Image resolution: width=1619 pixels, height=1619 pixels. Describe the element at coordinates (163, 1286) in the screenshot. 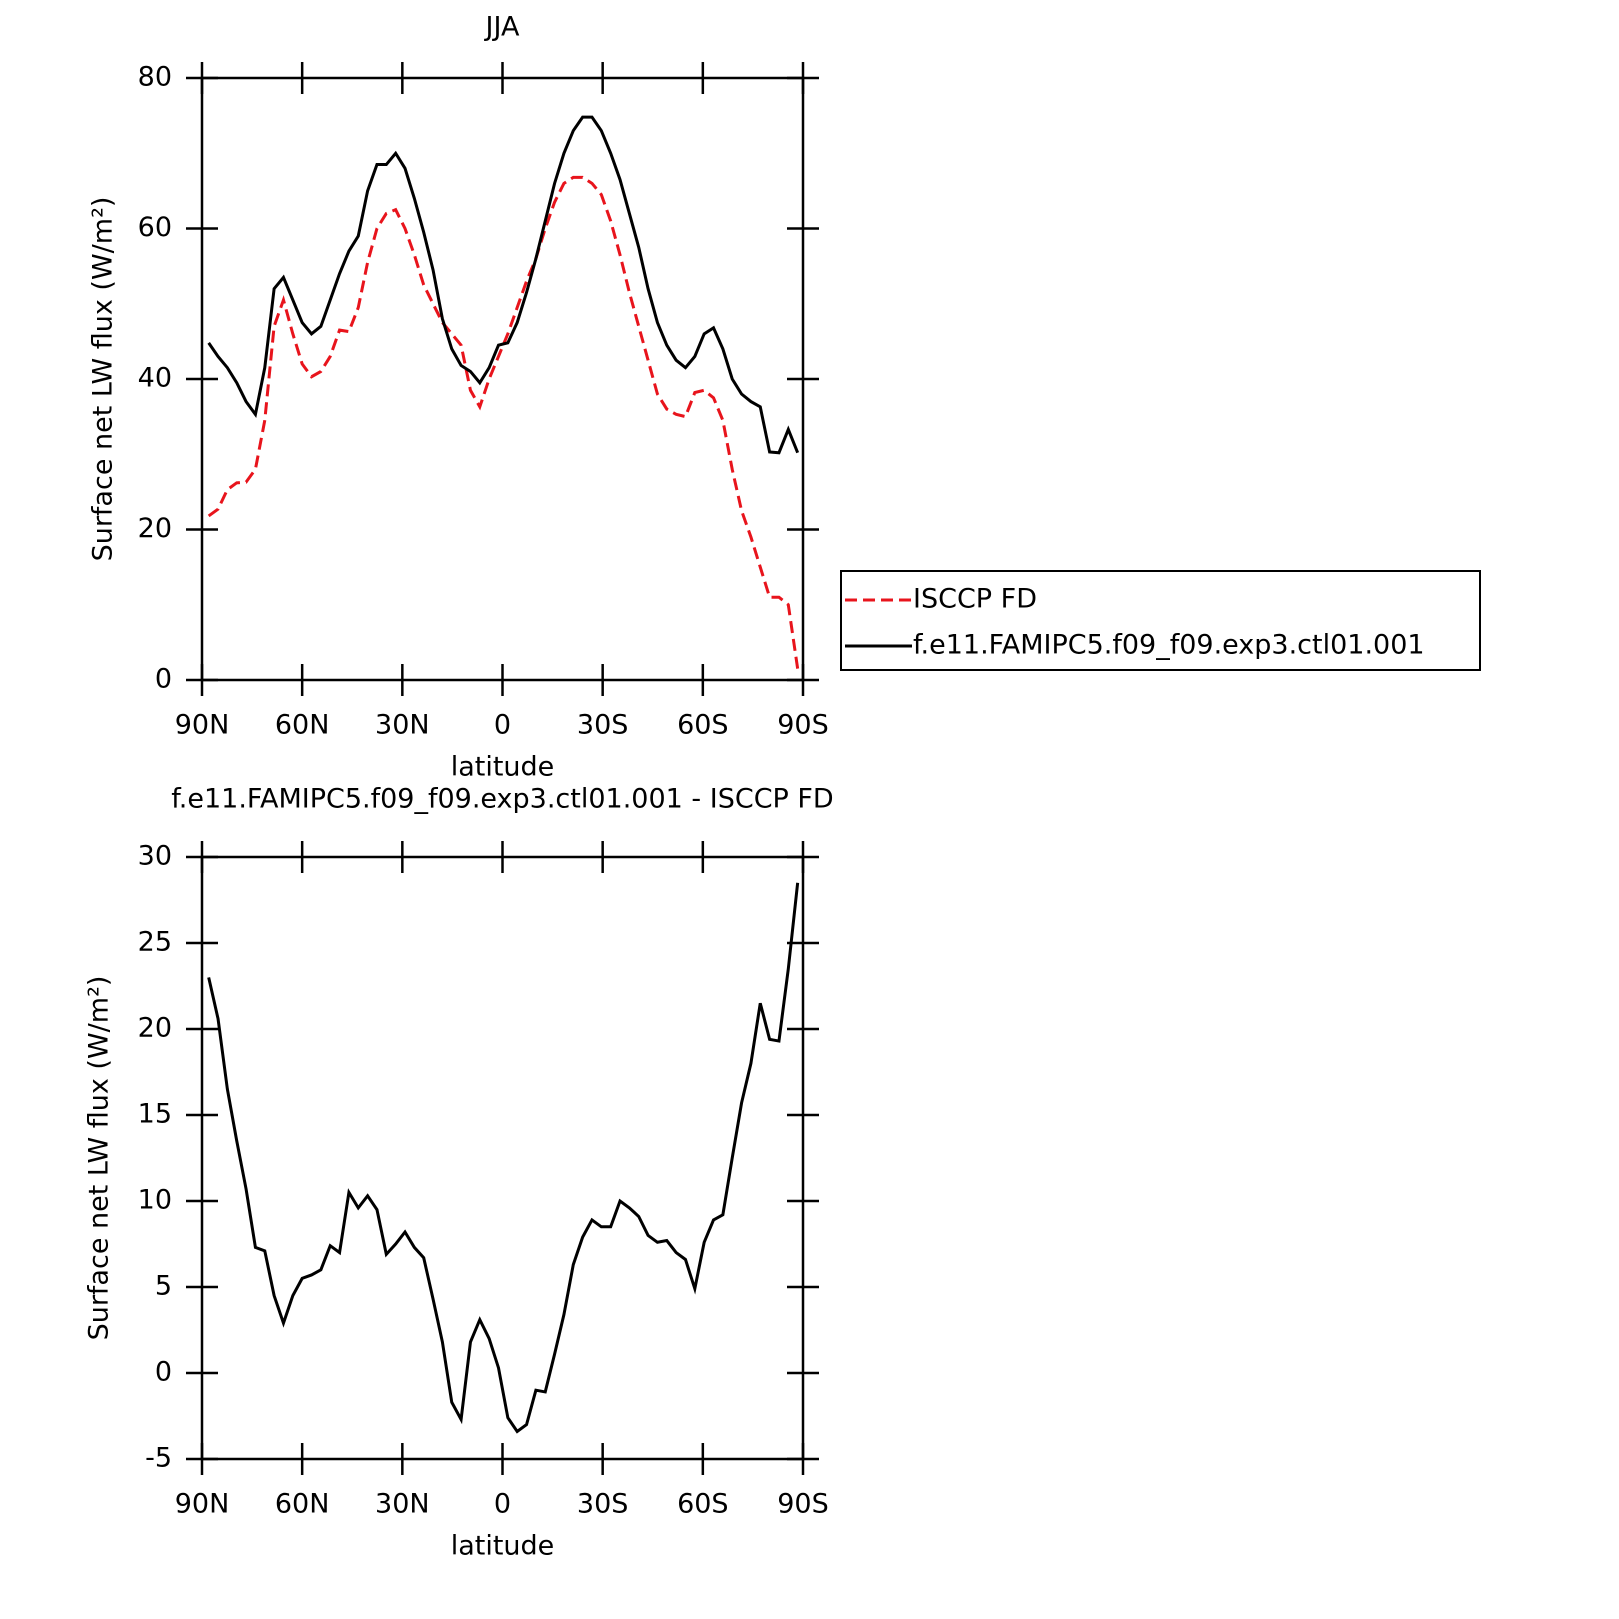

I see `y-tick-label: 5` at that location.